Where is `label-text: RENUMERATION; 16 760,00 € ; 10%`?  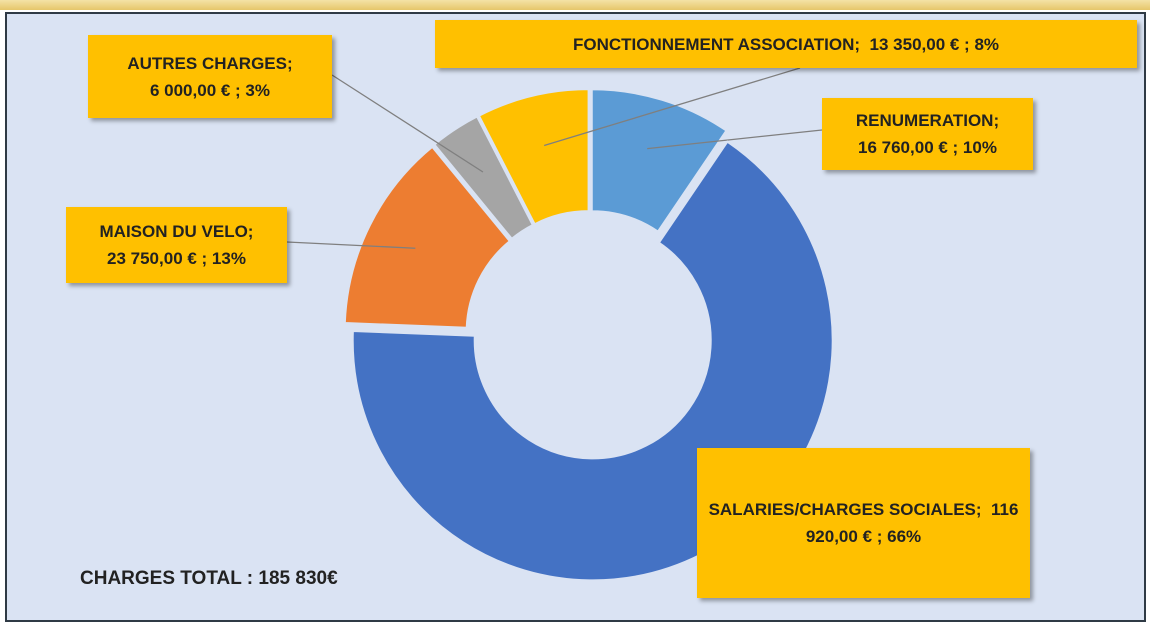 label-text: RENUMERATION; 16 760,00 € ; 10% is located at coordinates (927, 134).